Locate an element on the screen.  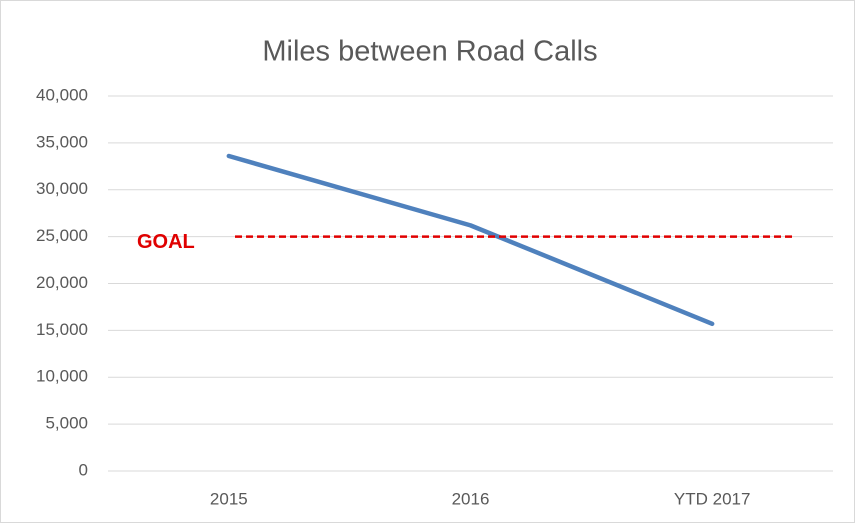
y-tick-label: 5,000 is located at coordinates (66, 423).